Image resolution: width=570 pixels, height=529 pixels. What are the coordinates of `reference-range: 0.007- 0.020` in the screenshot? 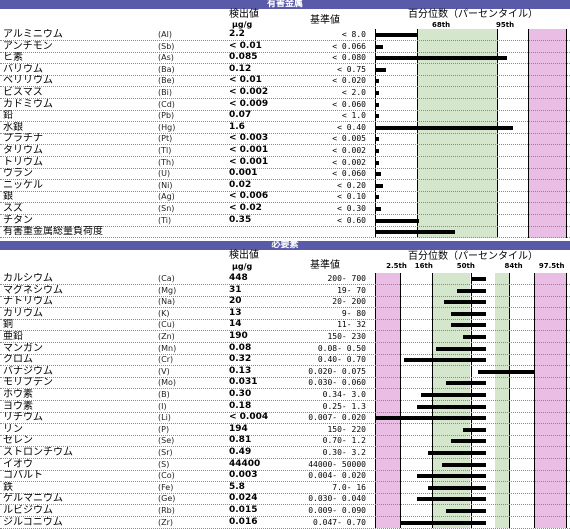 It's located at (337, 418).